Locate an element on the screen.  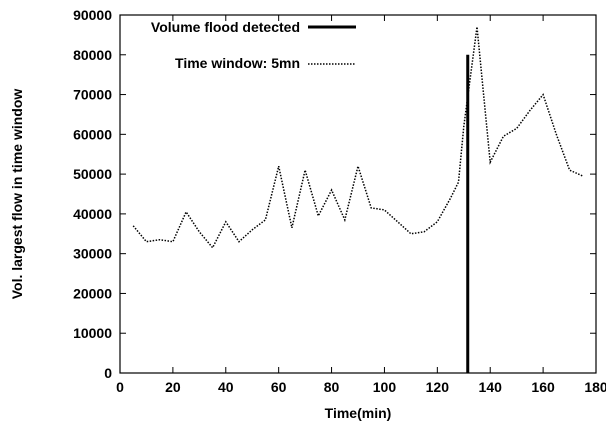
y-tick-label: 40000 is located at coordinates (92, 214).